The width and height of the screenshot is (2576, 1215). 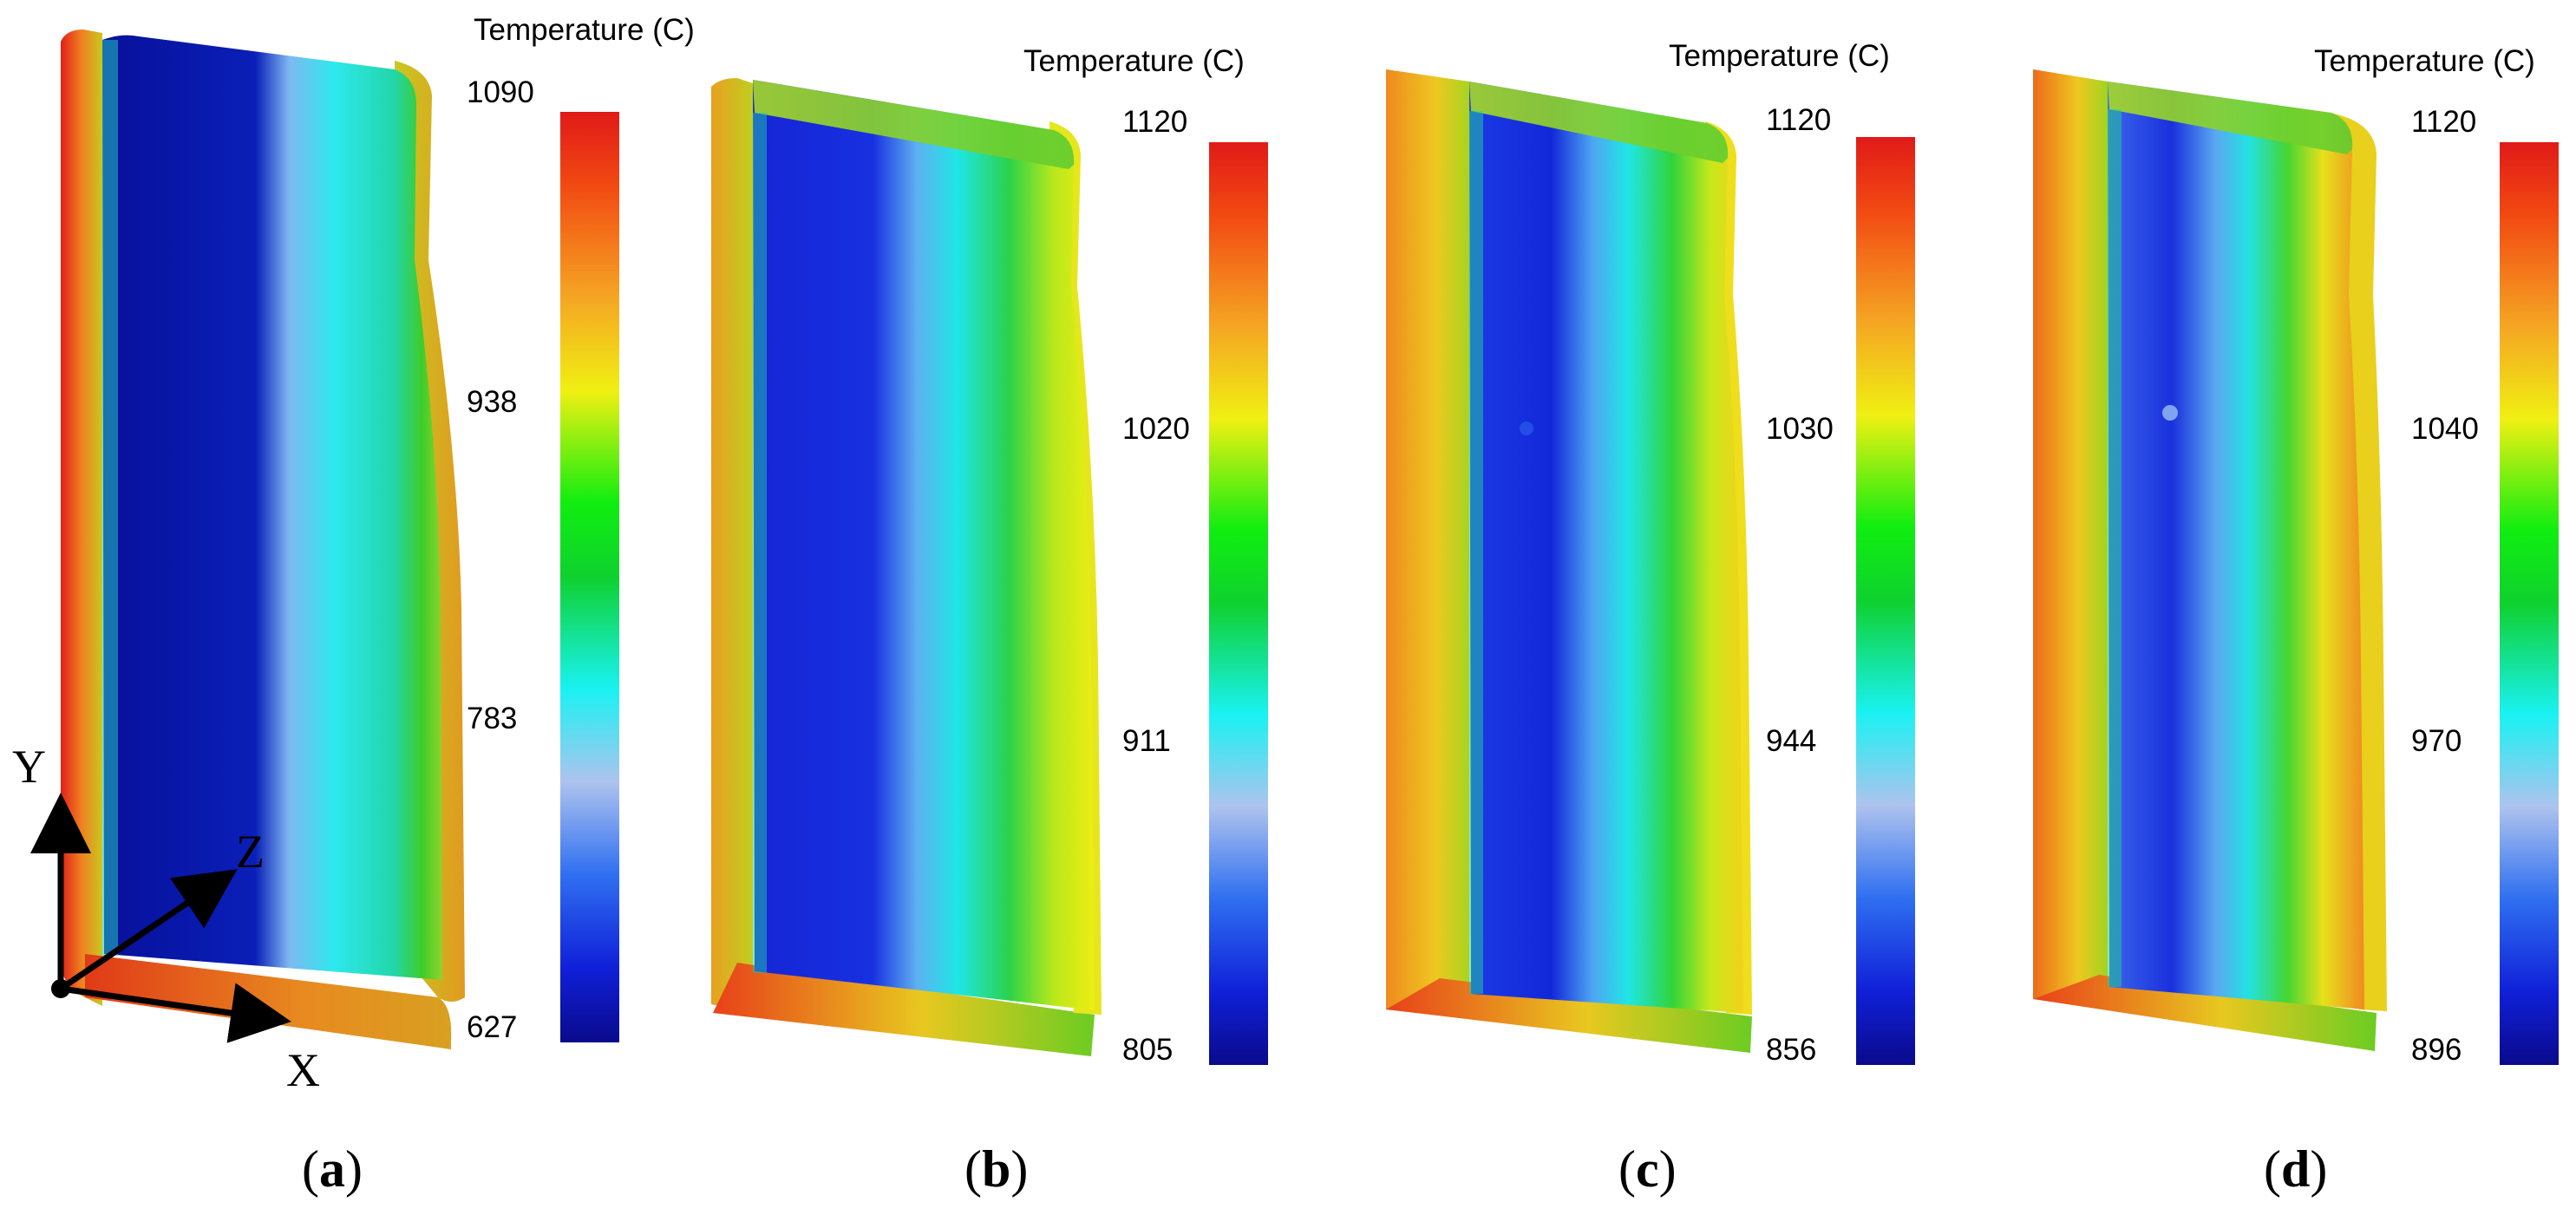 What do you see at coordinates (1569, 561) in the screenshot?
I see `panel-c-surface` at bounding box center [1569, 561].